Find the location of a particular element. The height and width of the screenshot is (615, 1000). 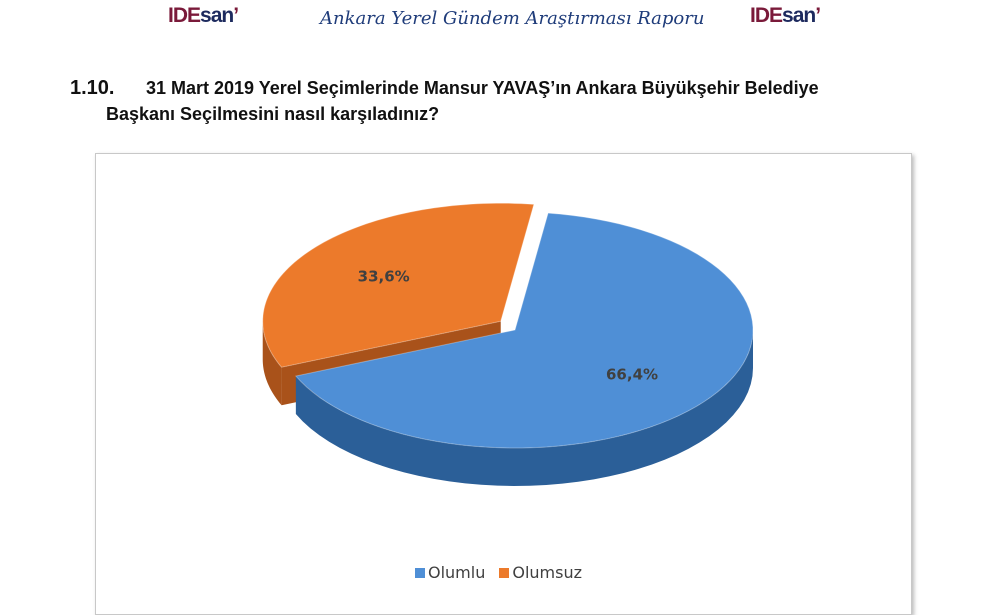

pie-slice-olumsuz is located at coordinates (398, 285).